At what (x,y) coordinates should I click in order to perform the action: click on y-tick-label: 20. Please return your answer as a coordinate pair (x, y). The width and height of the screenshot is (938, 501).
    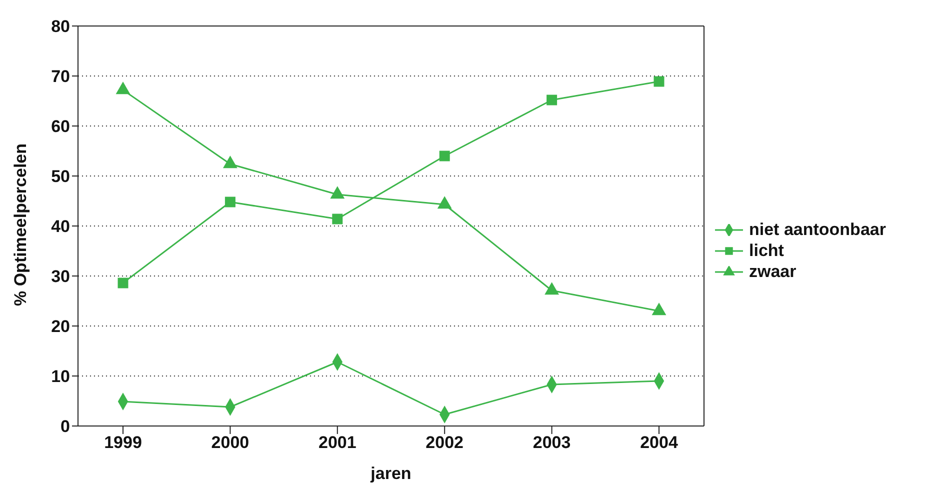
    Looking at the image, I should click on (60, 326).